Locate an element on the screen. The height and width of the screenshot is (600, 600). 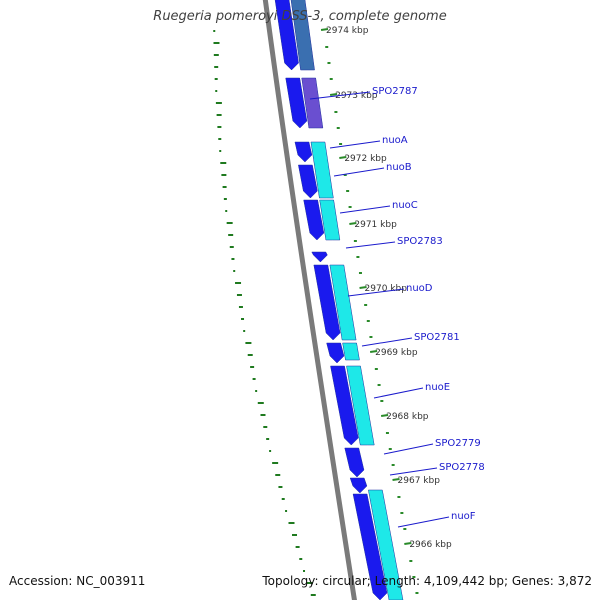
gene-label: SPO2781 is located at coordinates (437, 337).